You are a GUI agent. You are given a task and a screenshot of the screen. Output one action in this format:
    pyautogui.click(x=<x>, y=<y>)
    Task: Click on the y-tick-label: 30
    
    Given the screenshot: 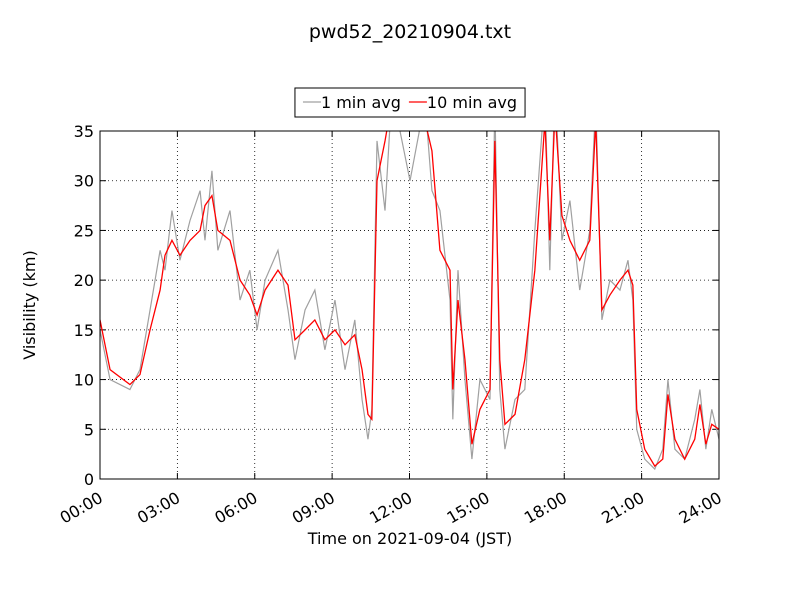 What is the action you would take?
    pyautogui.click(x=84, y=181)
    